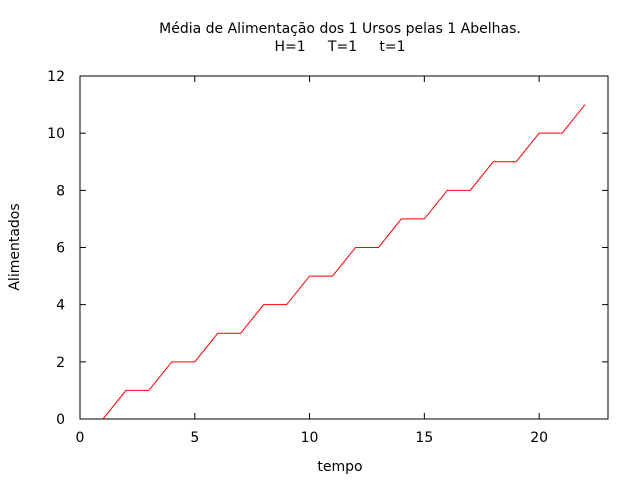 The image size is (640, 480). What do you see at coordinates (15, 246) in the screenshot?
I see `y-axis-label: Alimentados` at bounding box center [15, 246].